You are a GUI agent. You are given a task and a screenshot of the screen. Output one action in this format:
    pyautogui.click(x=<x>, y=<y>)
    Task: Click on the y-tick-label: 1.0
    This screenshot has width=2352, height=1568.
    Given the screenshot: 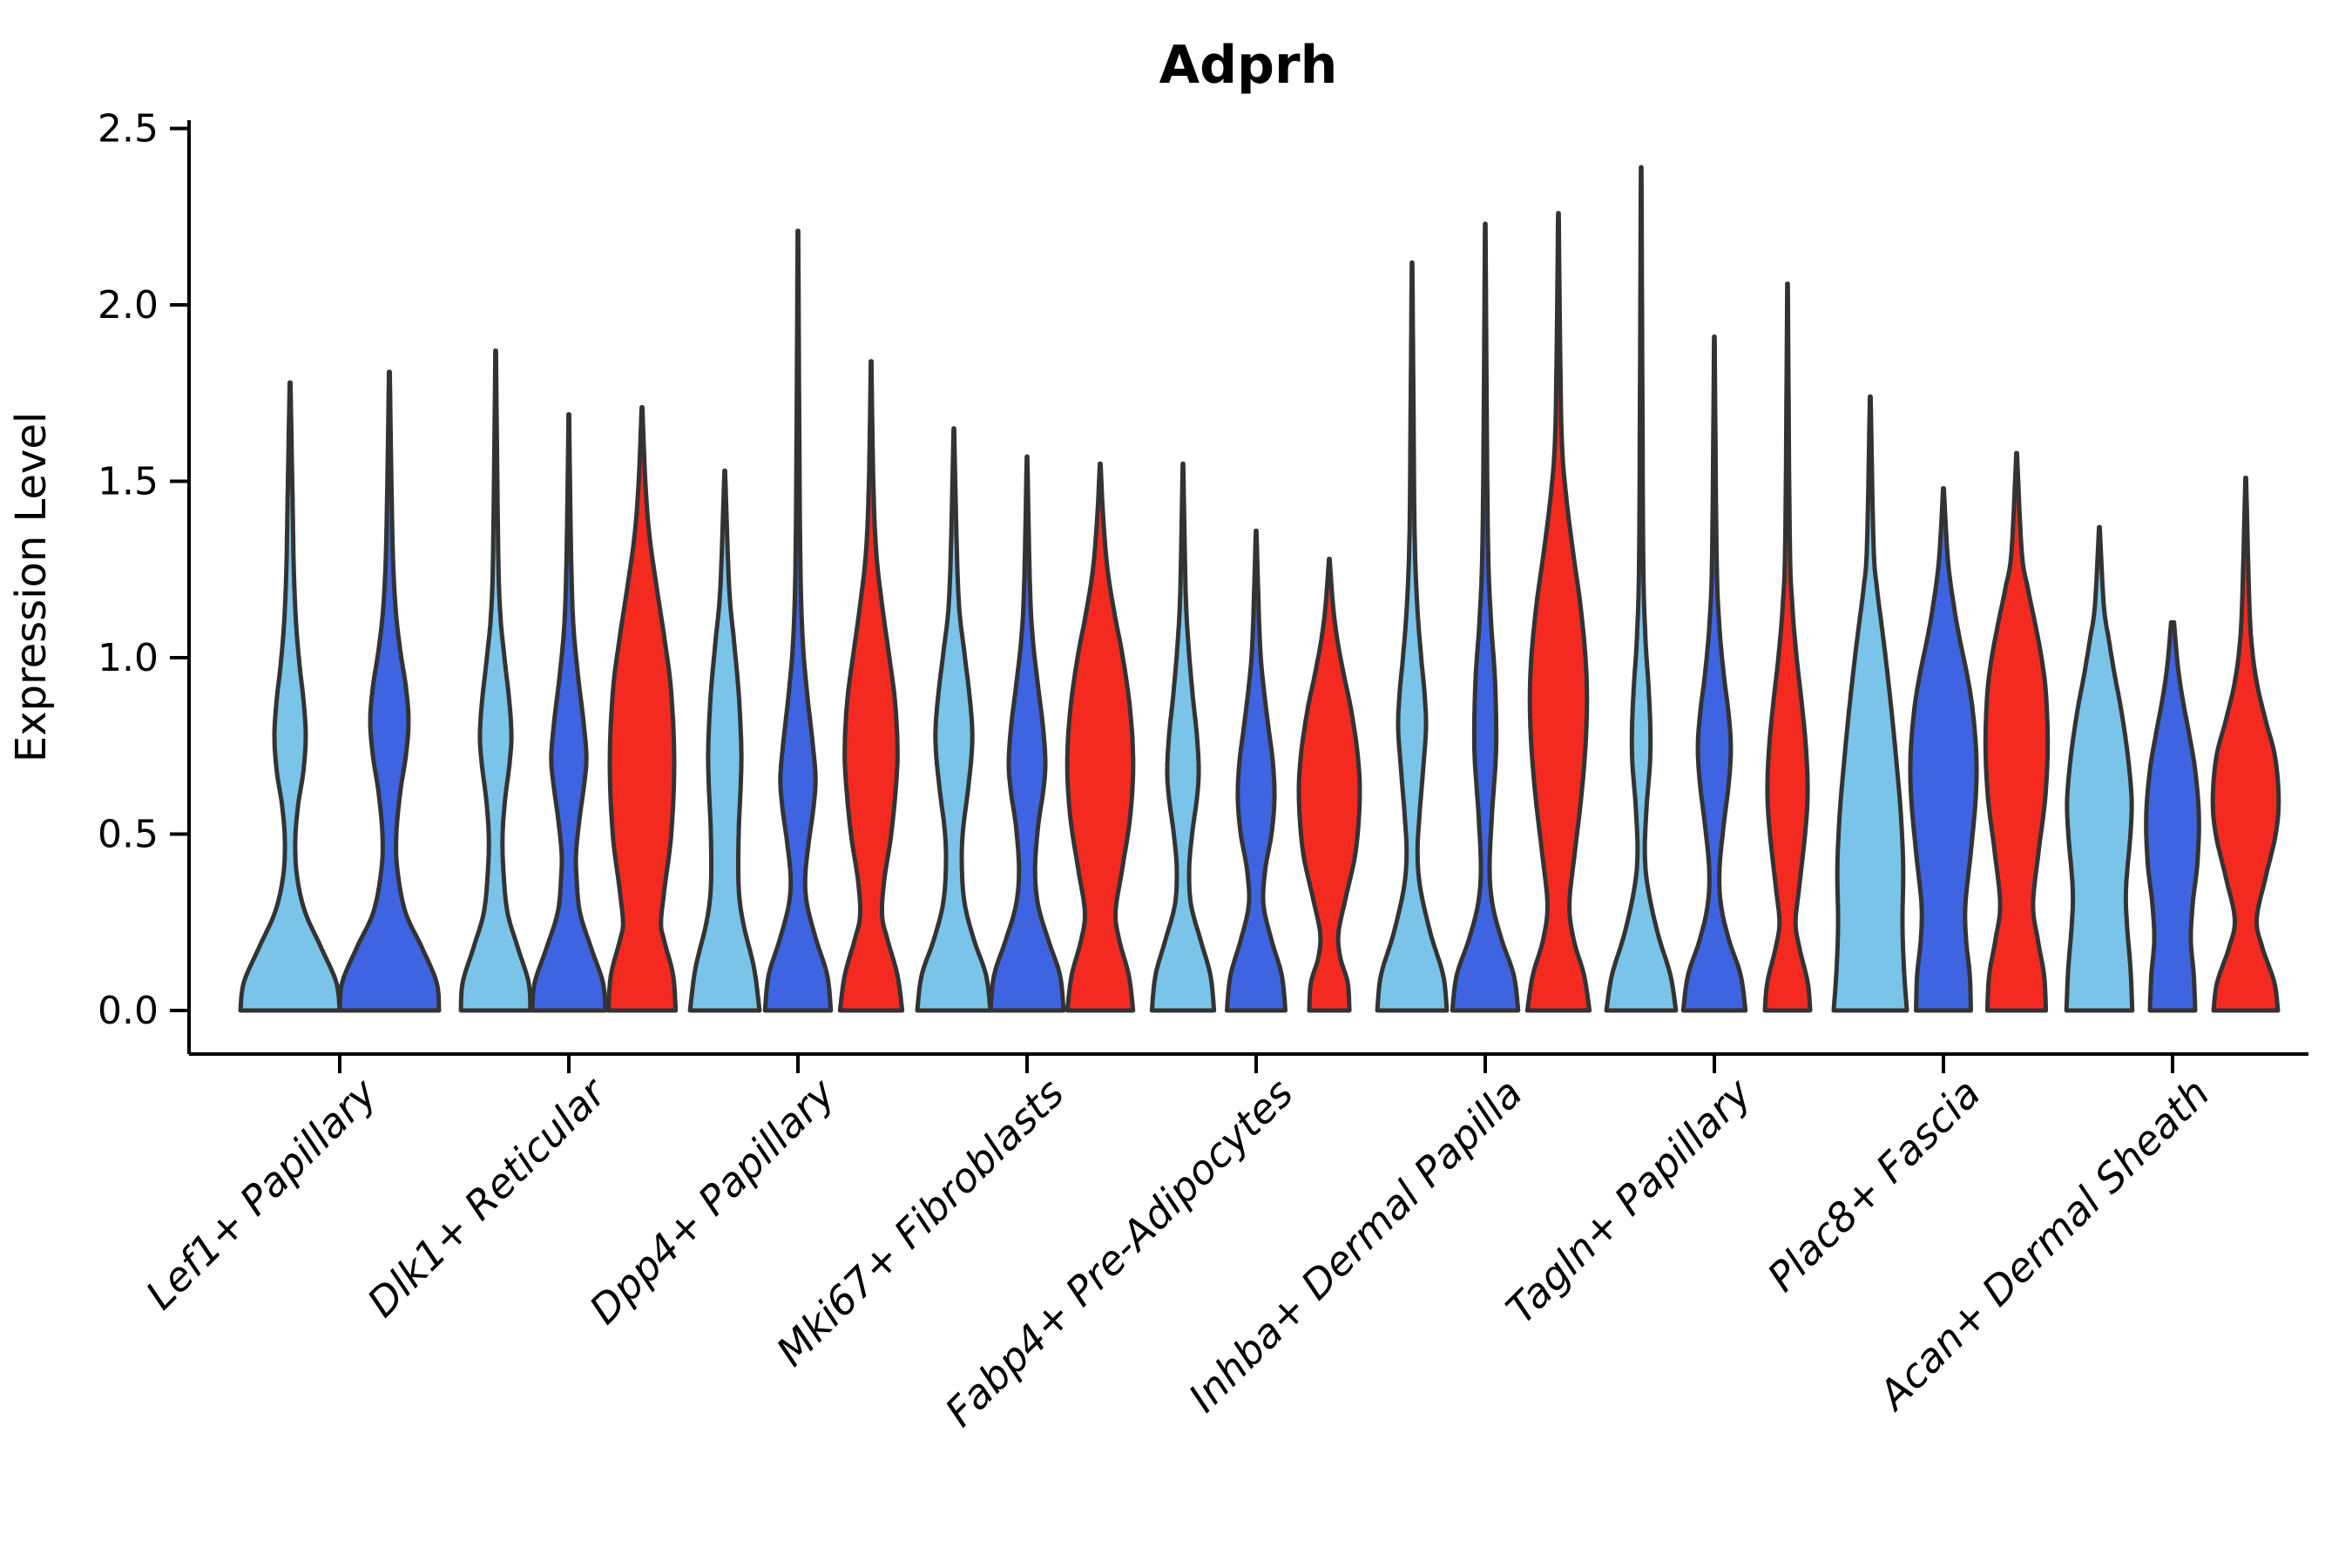 What is the action you would take?
    pyautogui.click(x=129, y=658)
    